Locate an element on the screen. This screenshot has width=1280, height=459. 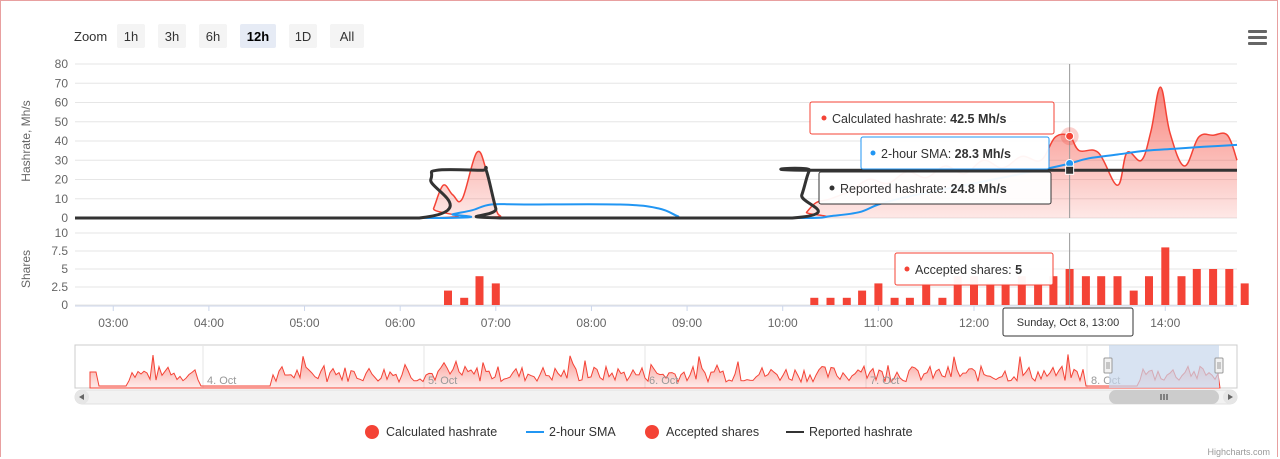
tooltip-reported-value: 24.8 Mh/s is located at coordinates (979, 189).